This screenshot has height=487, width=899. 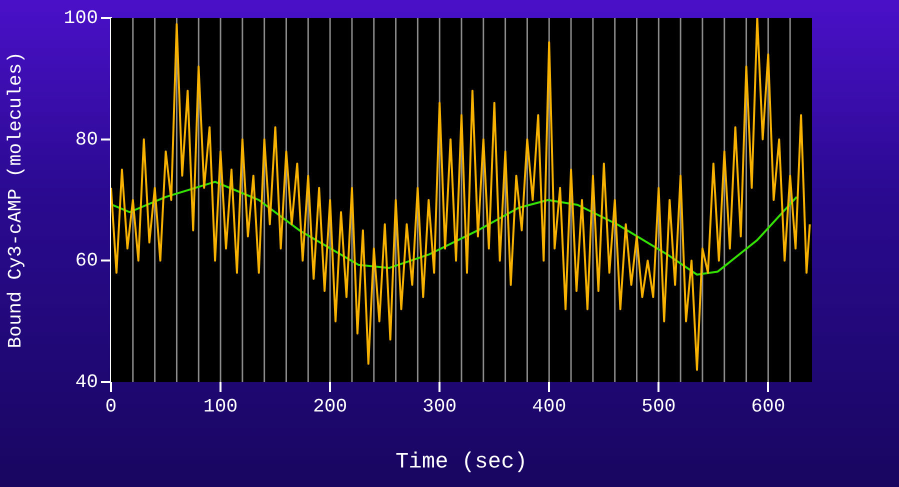 I want to click on x-tick-label: 200, so click(x=330, y=406).